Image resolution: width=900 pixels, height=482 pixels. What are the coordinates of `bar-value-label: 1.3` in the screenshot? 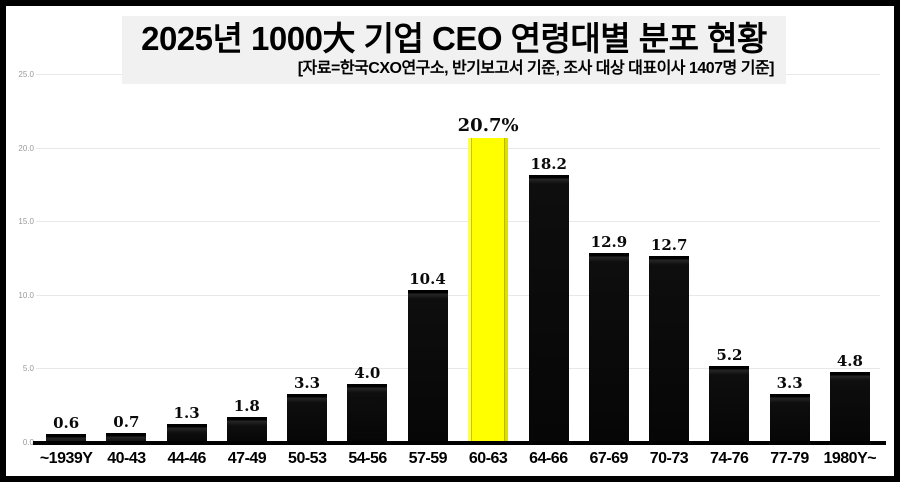 It's located at (186, 412).